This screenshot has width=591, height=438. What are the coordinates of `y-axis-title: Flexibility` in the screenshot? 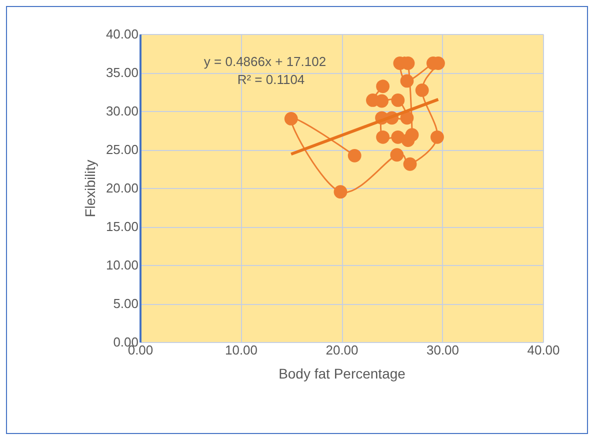 It's located at (90, 189).